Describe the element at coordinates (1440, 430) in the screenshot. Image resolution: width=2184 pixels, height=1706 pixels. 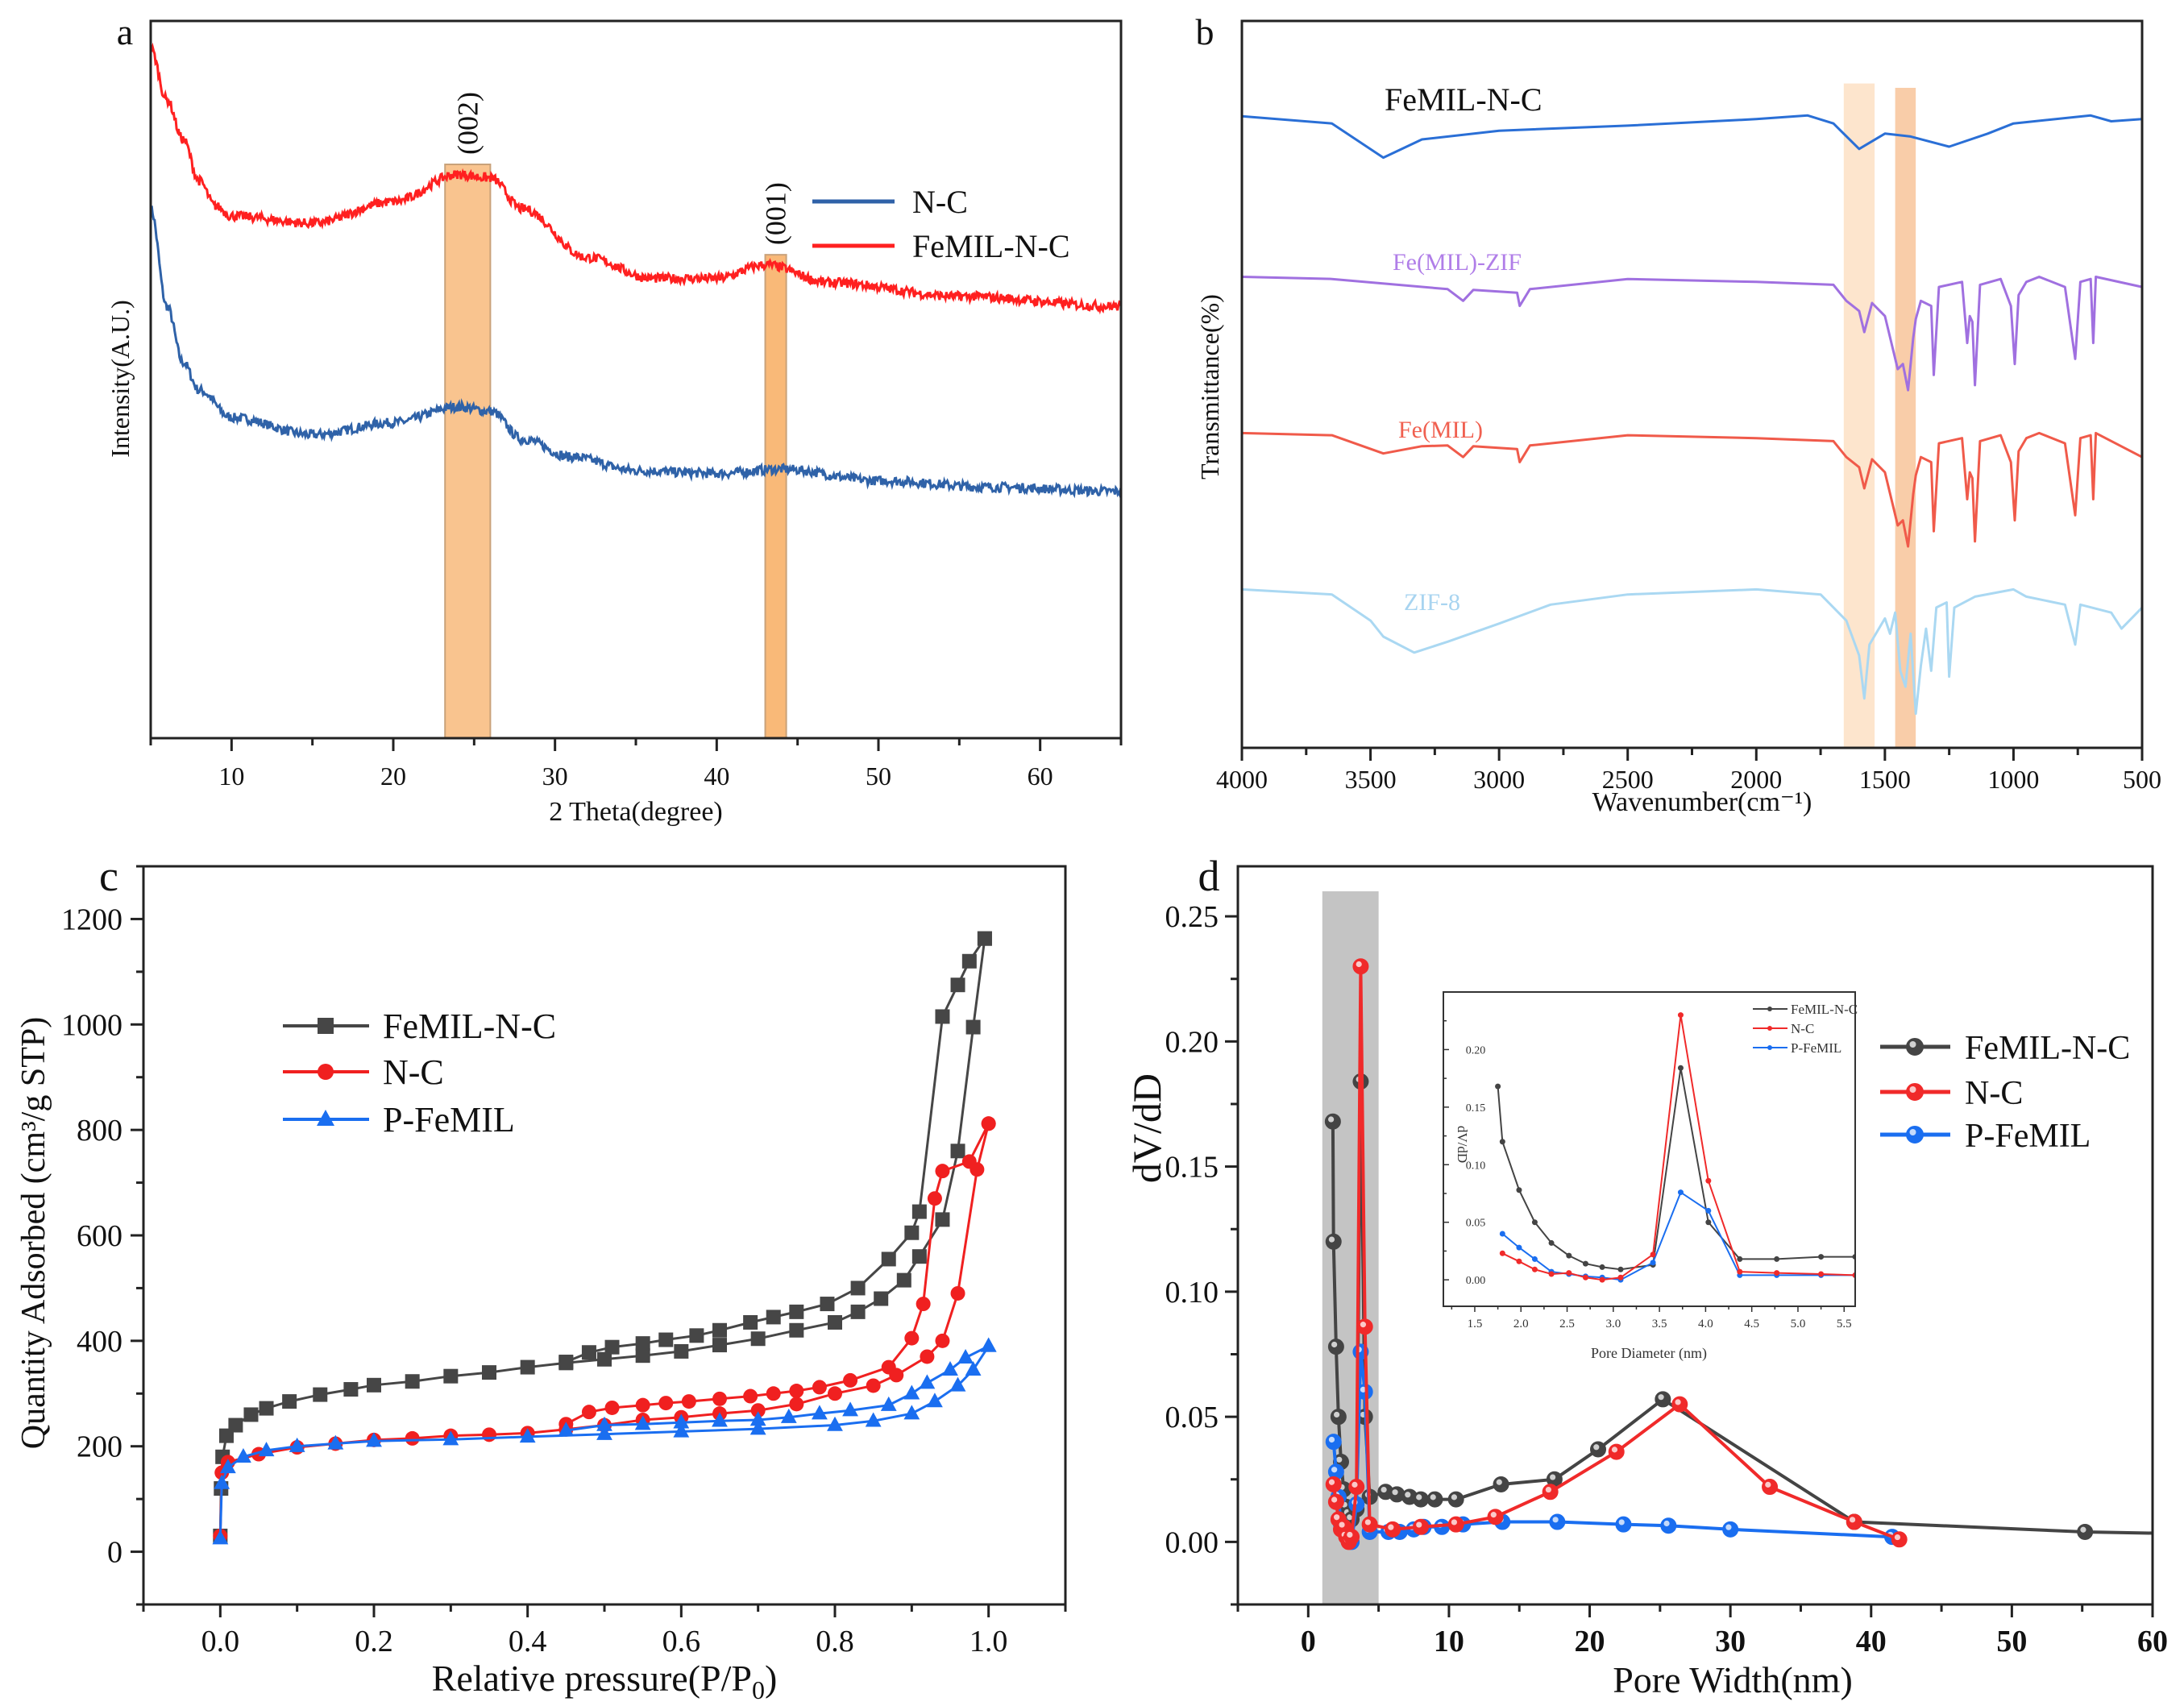
I see `series-label: Fe(MIL)` at that location.